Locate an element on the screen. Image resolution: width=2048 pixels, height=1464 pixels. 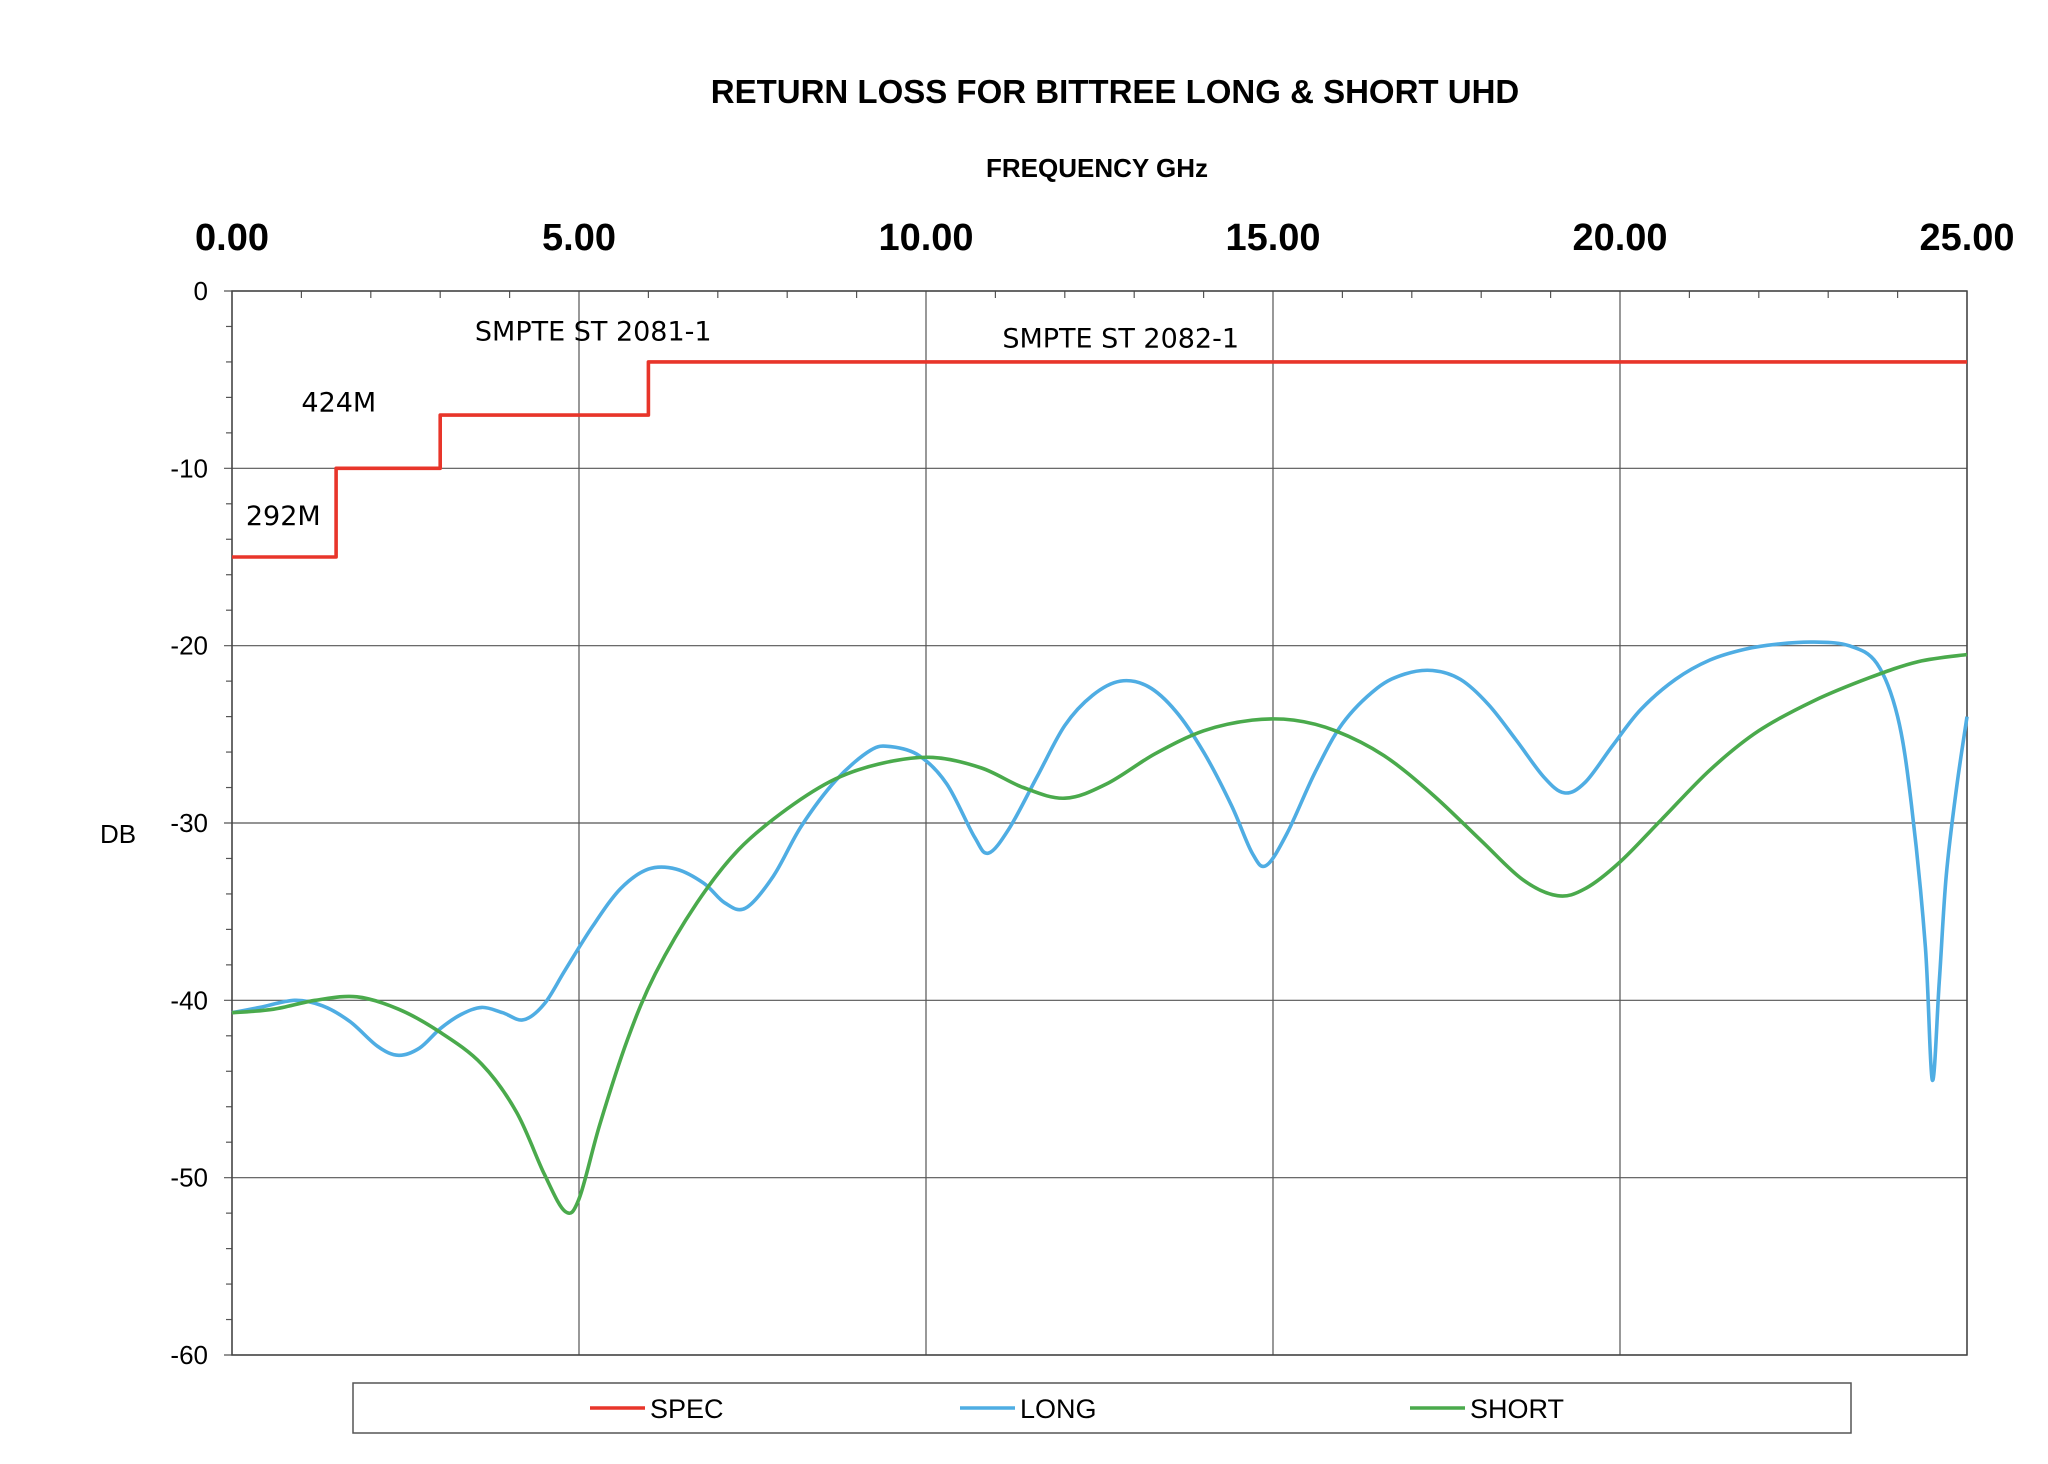
series-spec-line is located at coordinates (1099, 459).